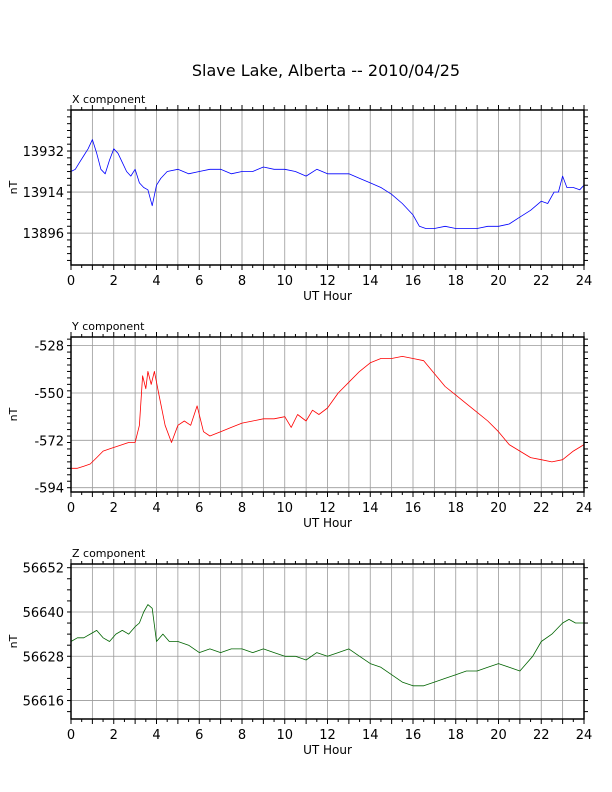 The image size is (612, 792). I want to click on y-tick-label: -572, so click(49, 441).